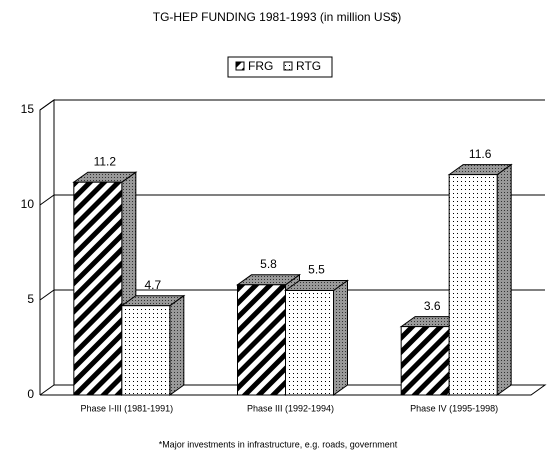  I want to click on value-label: 5.8, so click(268, 264).